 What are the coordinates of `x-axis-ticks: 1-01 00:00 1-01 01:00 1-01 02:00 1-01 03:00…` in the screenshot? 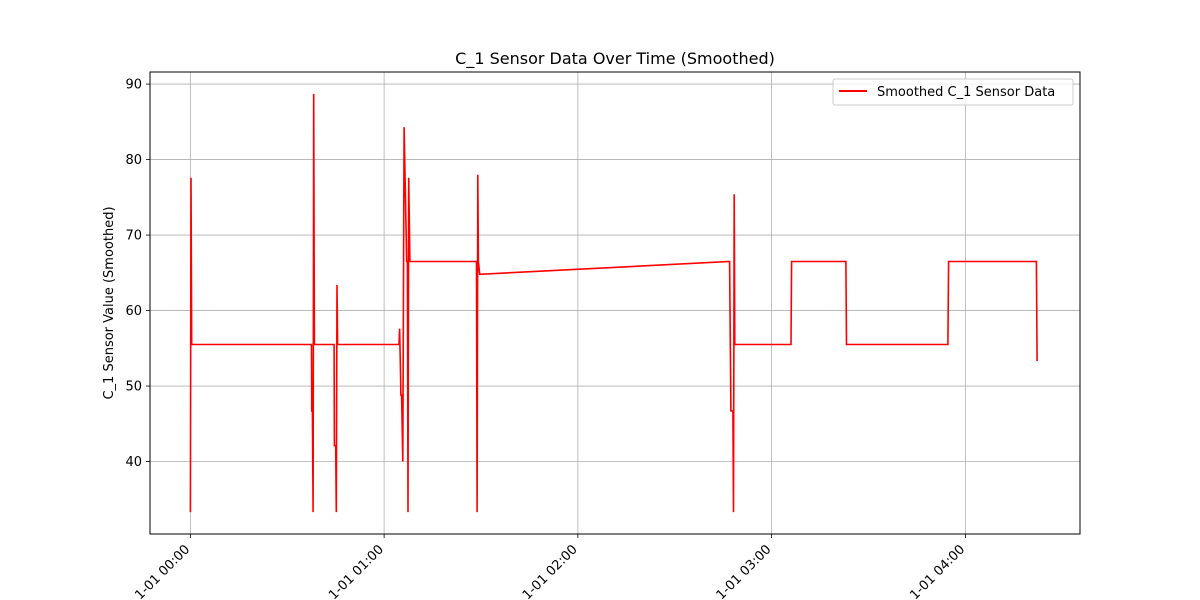 It's located at (550, 567).